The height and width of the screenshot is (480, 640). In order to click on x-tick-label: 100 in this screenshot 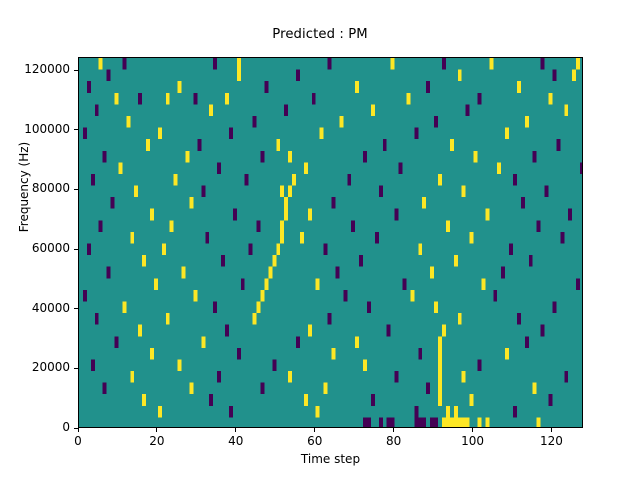, I will do `click(472, 441)`.